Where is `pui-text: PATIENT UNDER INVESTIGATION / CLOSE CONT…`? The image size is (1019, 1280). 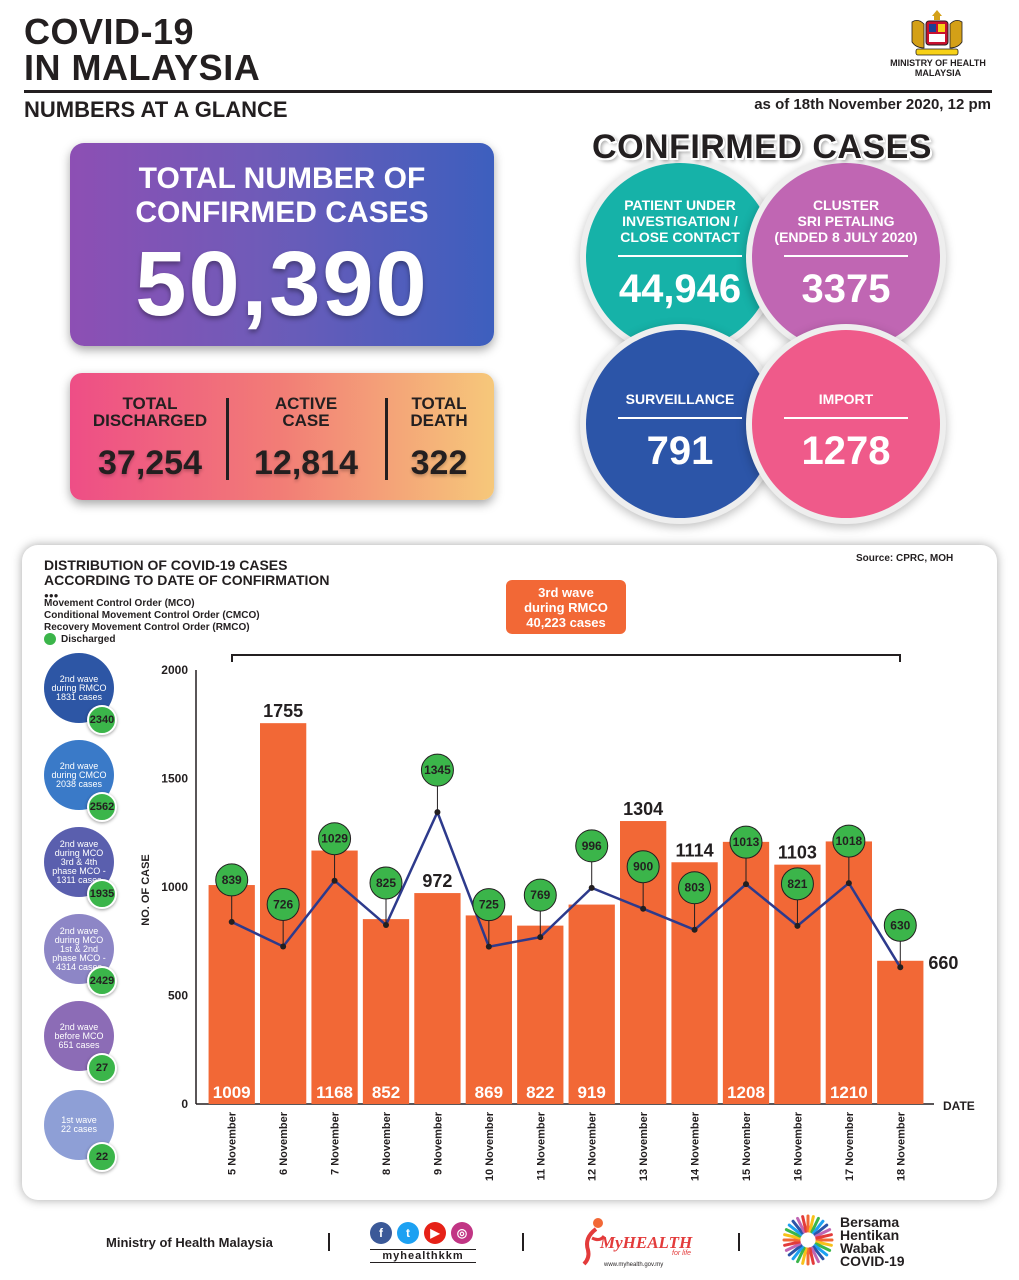
pui-text: PATIENT UNDER INVESTIGATION / CLOSE CONT… is located at coordinates (680, 254).